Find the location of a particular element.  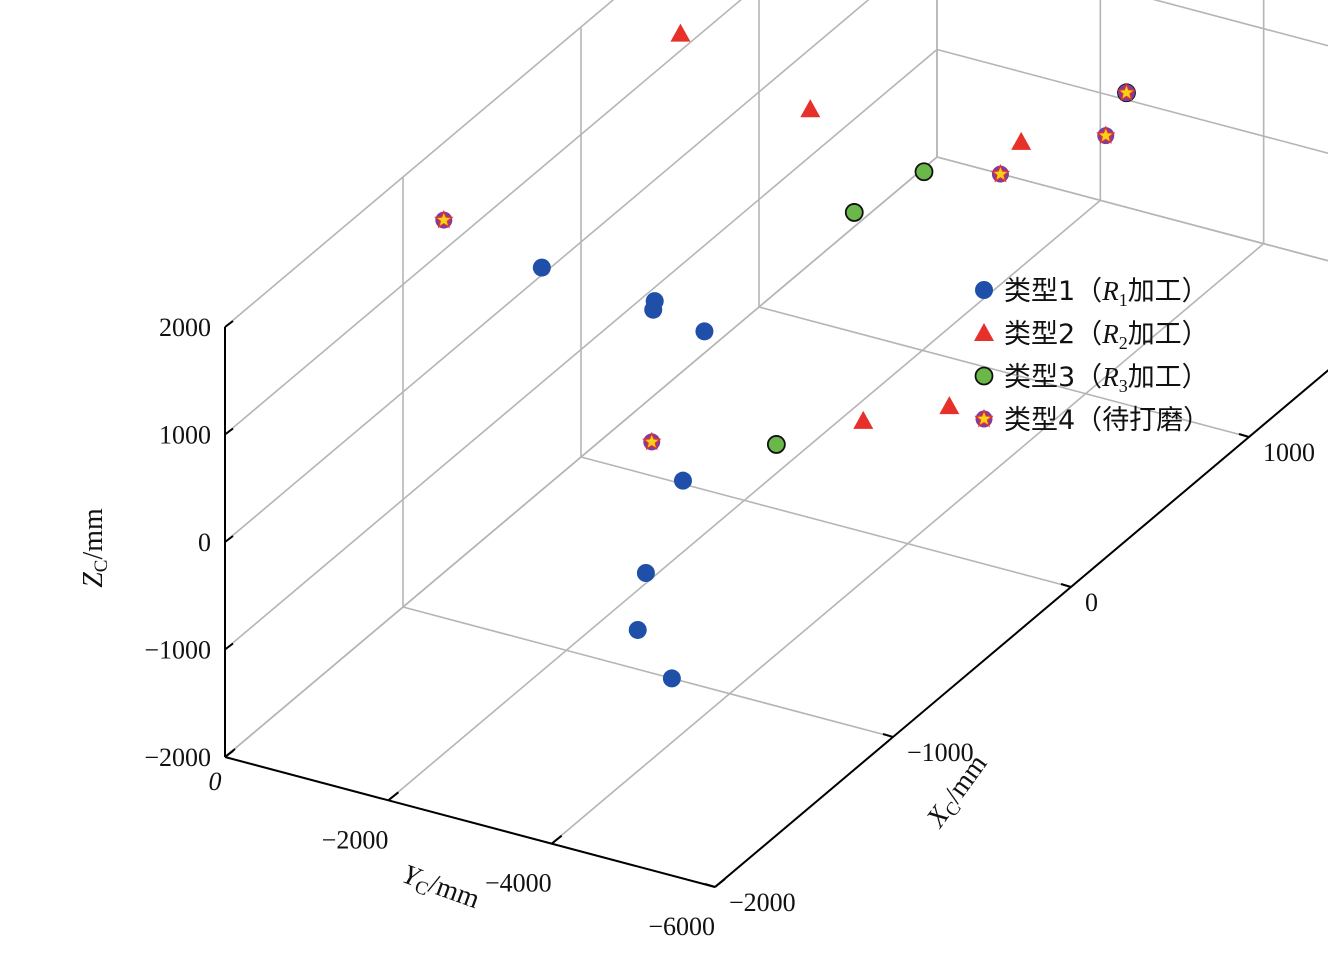

y-tick-label: −6000 is located at coordinates (681, 926).